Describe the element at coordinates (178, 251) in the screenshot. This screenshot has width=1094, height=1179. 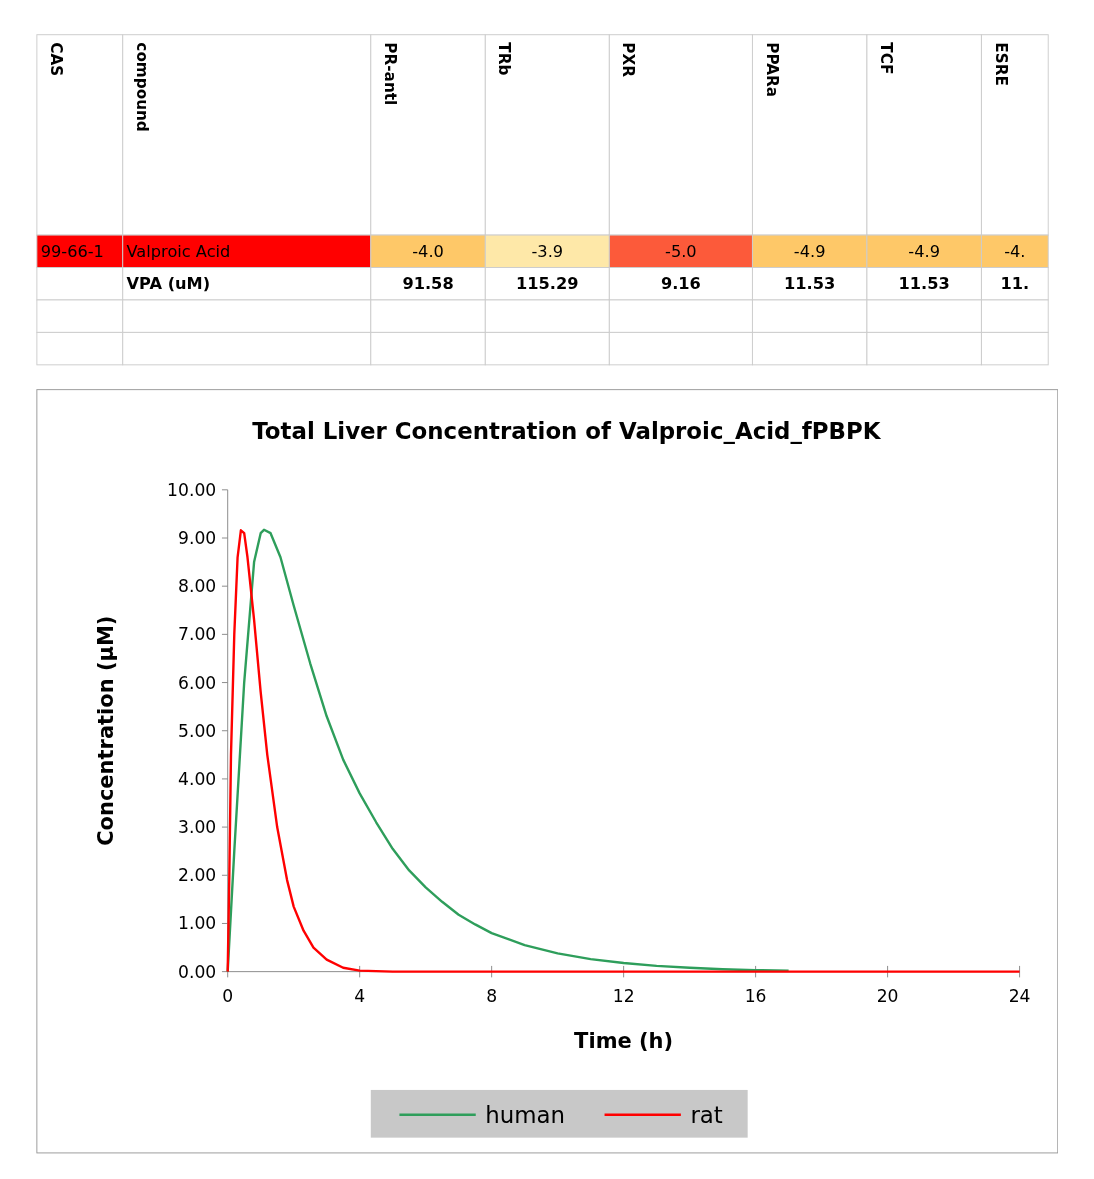
I see `text: Valproic Acid` at that location.